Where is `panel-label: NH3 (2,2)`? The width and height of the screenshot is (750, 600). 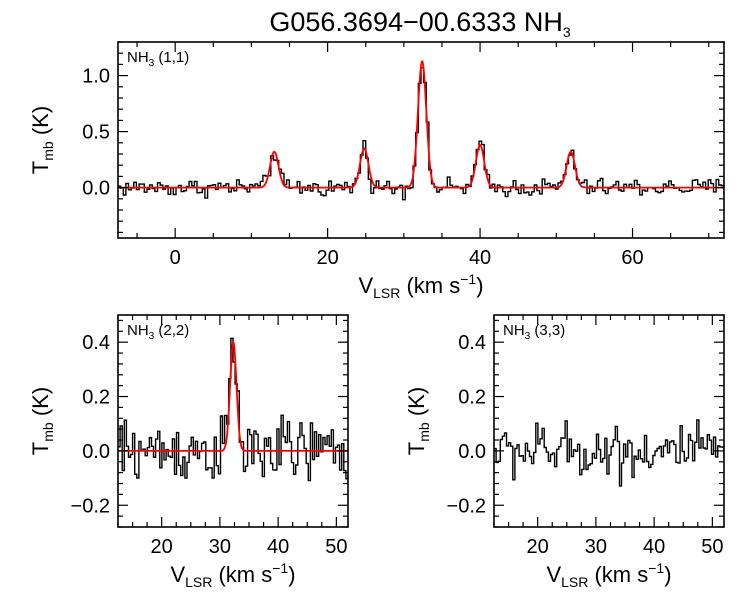
panel-label: NH3 (2,2) is located at coordinates (158, 332).